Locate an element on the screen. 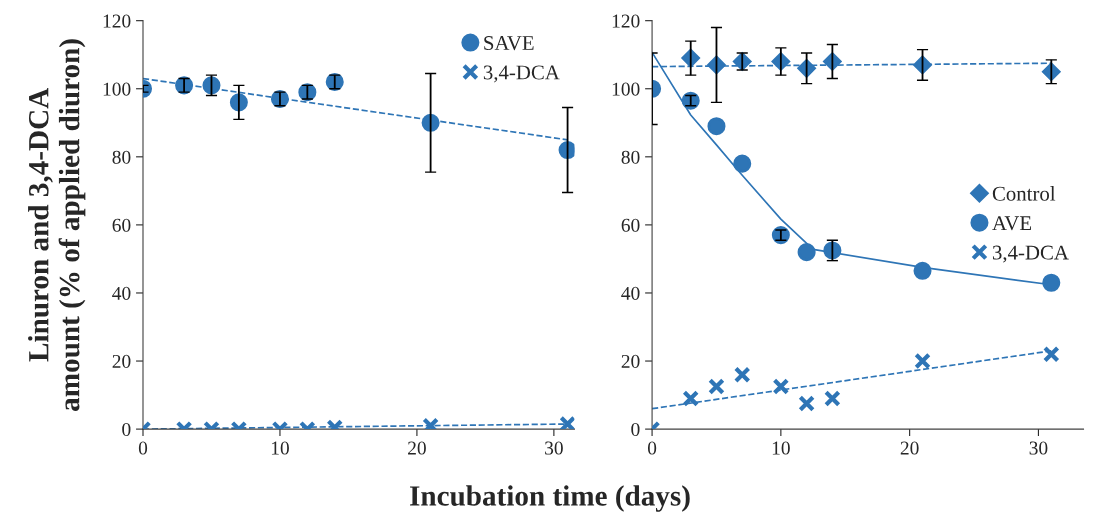  x-axis-title: Incubation time (days) is located at coordinates (550, 498).